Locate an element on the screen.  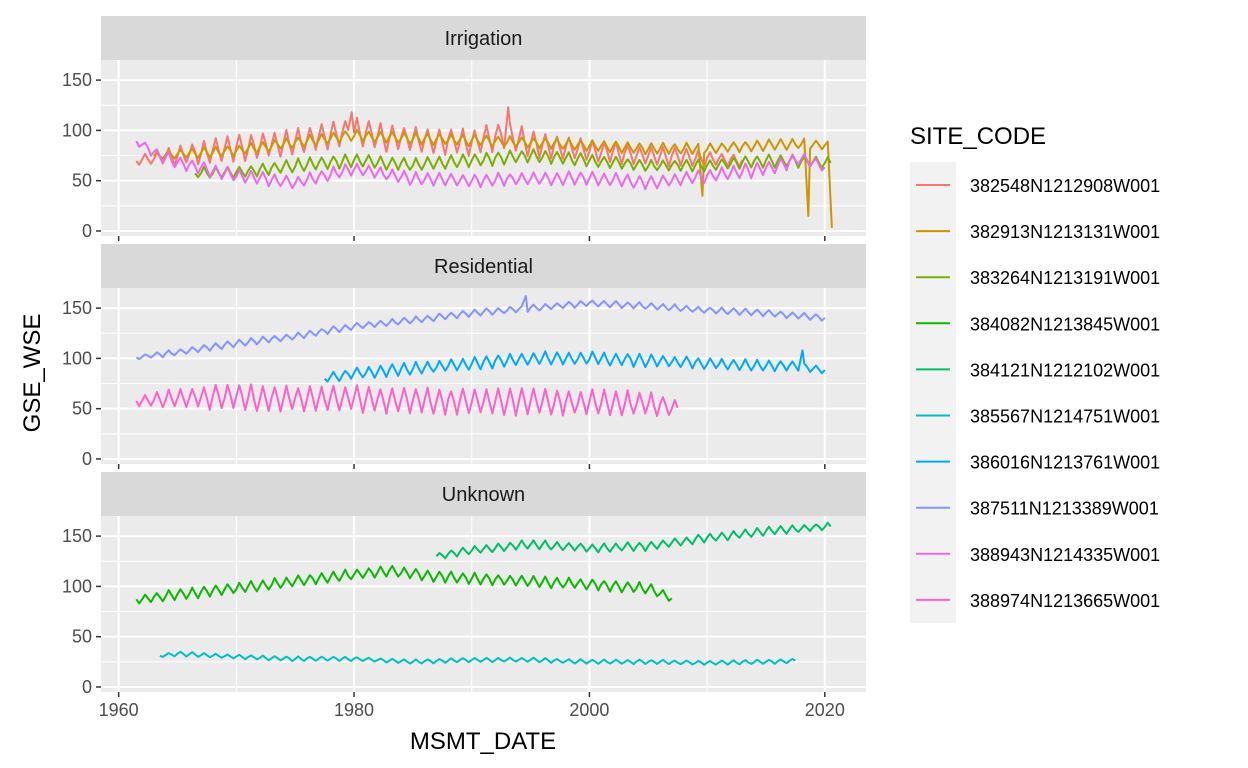
legend-item: 382548N1212908W001 is located at coordinates (1038, 186).